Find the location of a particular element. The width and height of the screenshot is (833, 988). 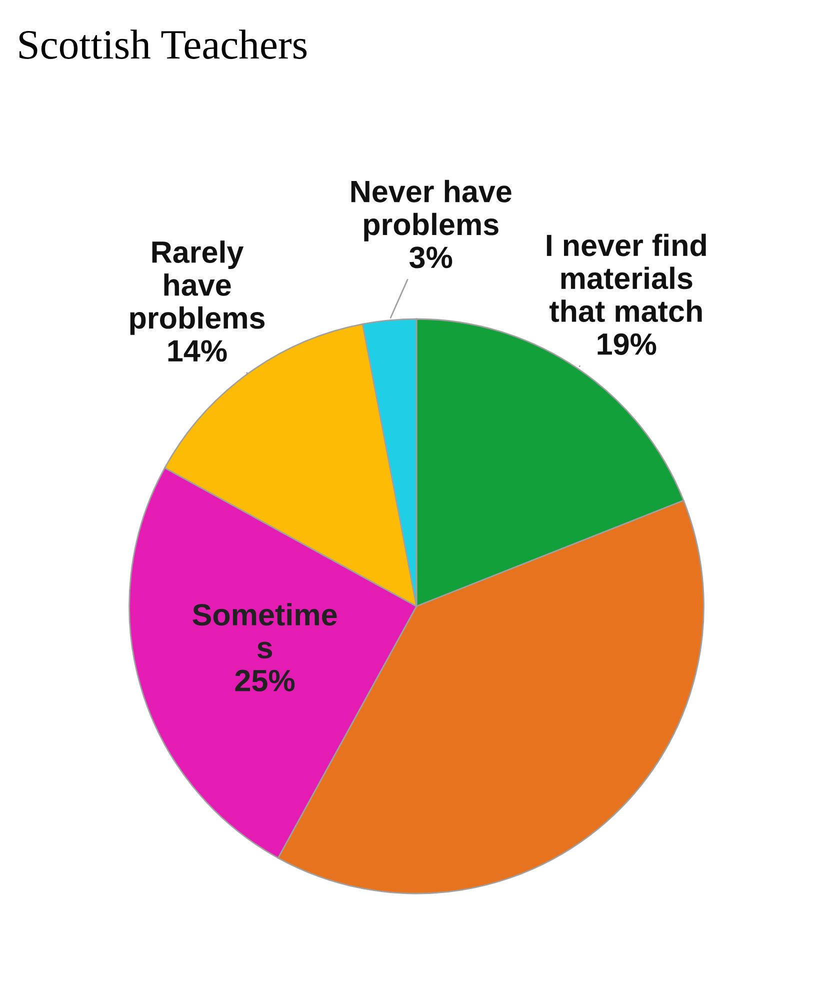

data-label: 3% is located at coordinates (430, 257).